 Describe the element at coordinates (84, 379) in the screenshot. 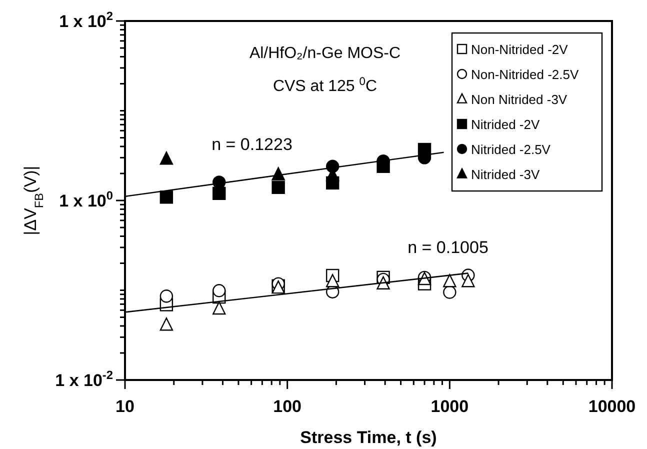

I see `y-tick-label: 1 x 10$^{-2}$` at that location.